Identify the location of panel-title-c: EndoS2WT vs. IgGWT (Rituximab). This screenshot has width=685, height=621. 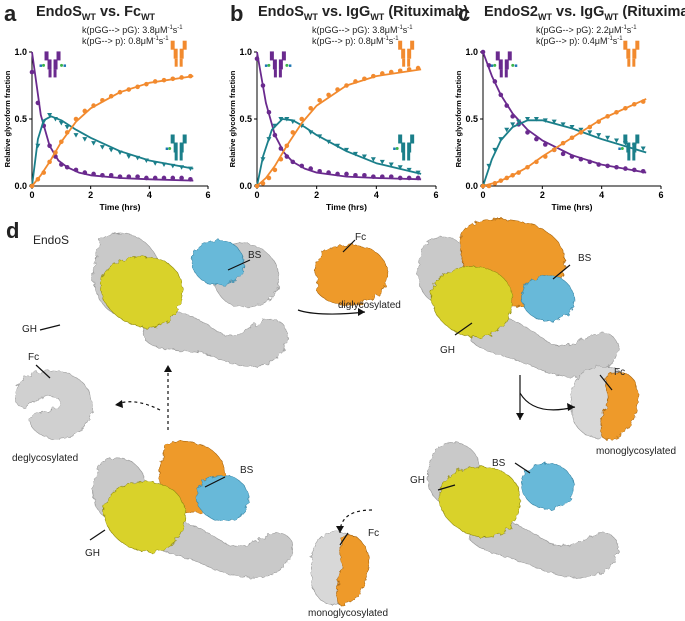
(584, 13).